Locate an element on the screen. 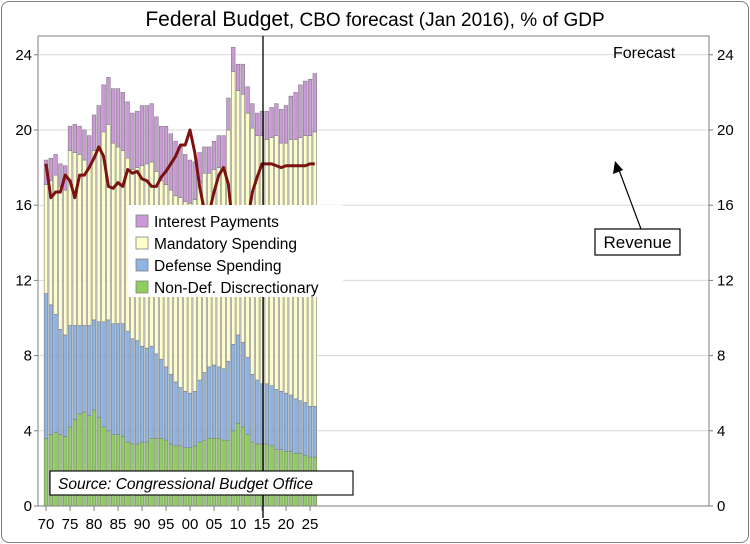 The width and height of the screenshot is (750, 544). revenue-callout-label: Revenue is located at coordinates (637, 242).